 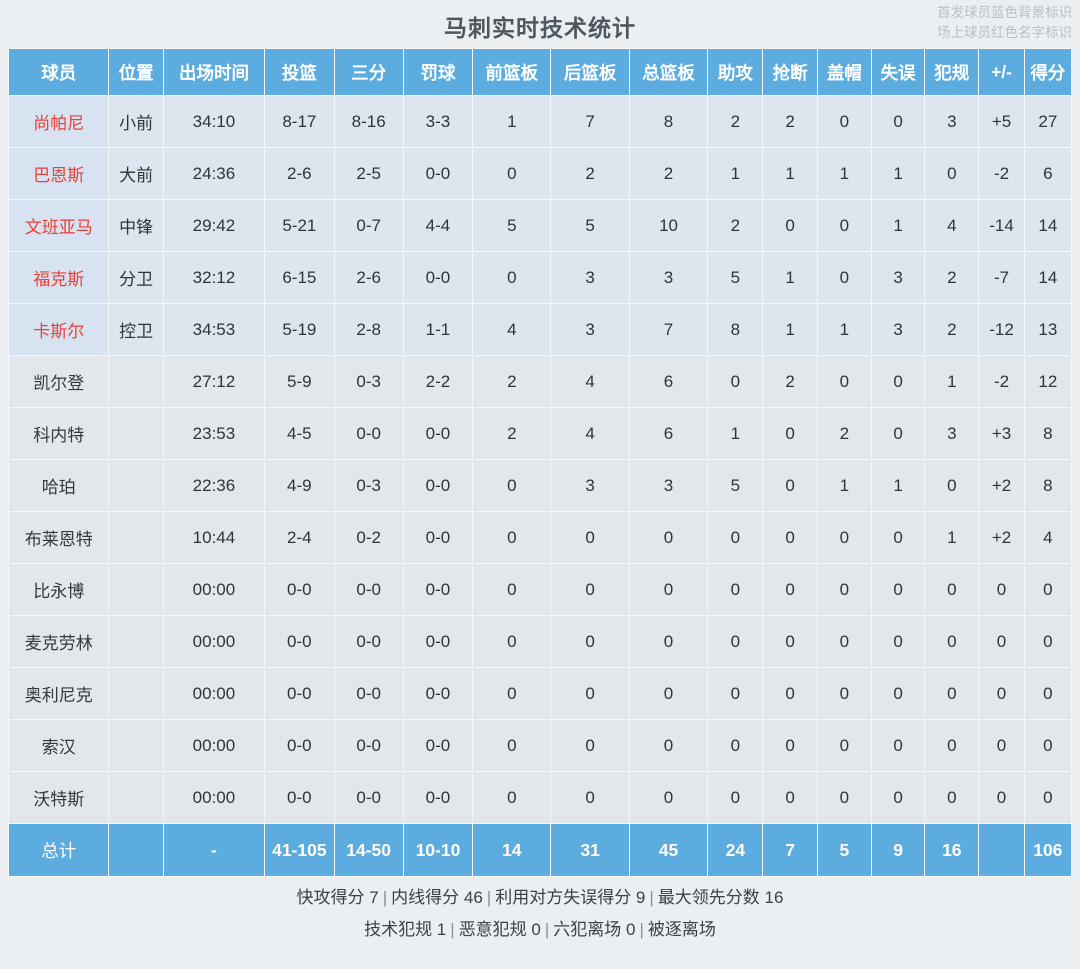 I want to click on cell-plus-minus: +3, so click(x=1001, y=433).